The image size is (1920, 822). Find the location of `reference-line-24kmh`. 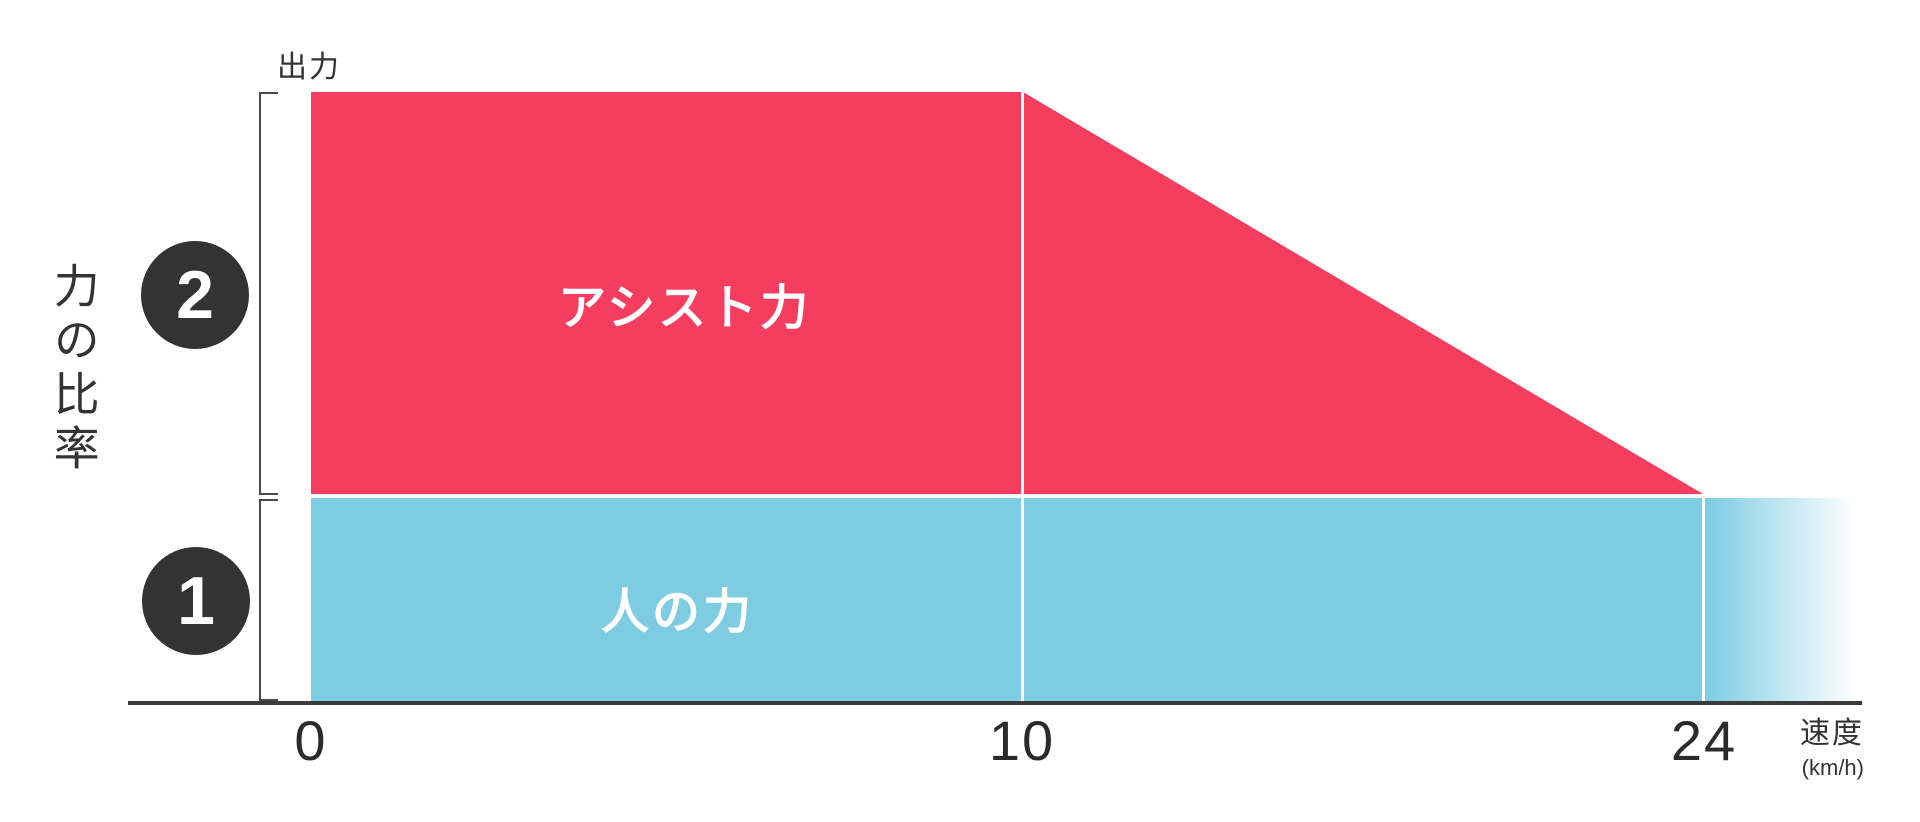

reference-line-24kmh is located at coordinates (1703, 598).